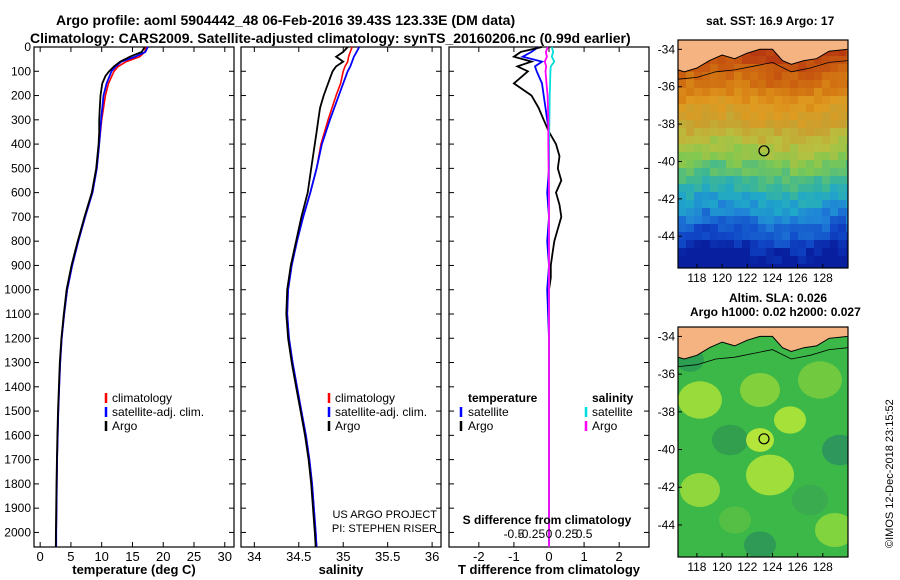 The image size is (900, 580). What do you see at coordinates (21, 217) in the screenshot?
I see `depth-tick-label: 700` at bounding box center [21, 217].